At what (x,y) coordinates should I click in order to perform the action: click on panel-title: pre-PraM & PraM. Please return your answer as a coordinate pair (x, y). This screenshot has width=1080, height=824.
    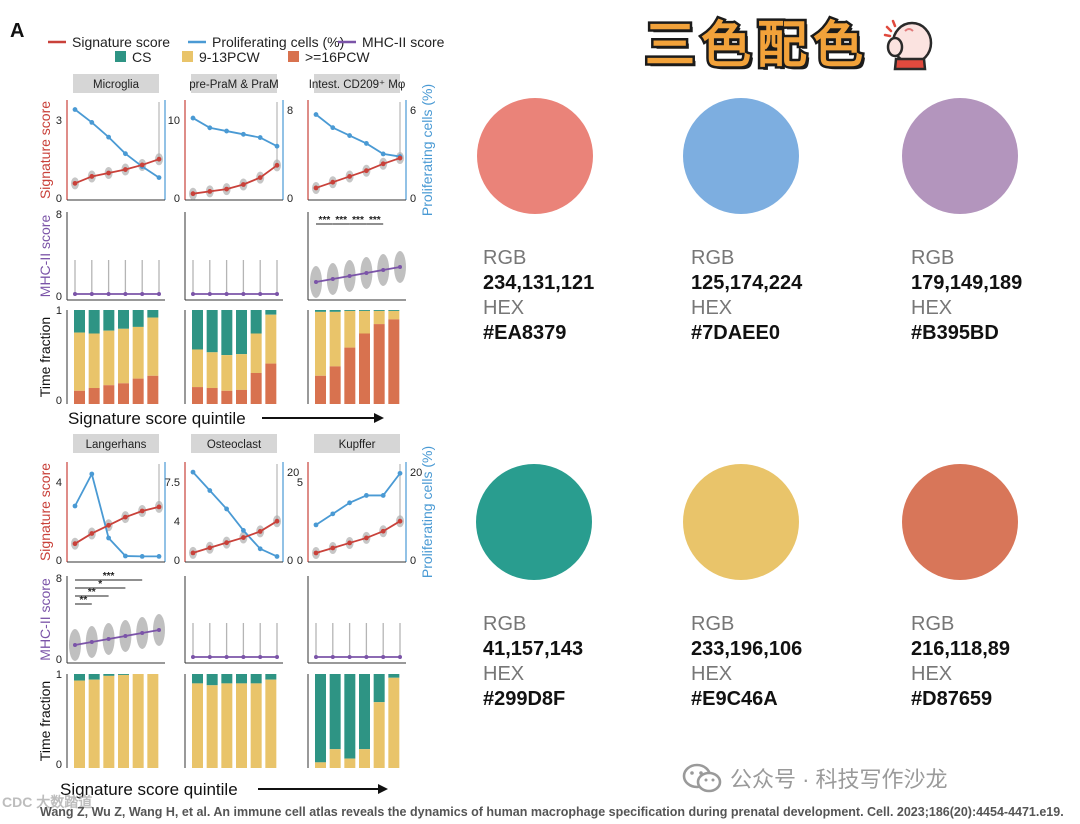
    Looking at the image, I should click on (233, 85).